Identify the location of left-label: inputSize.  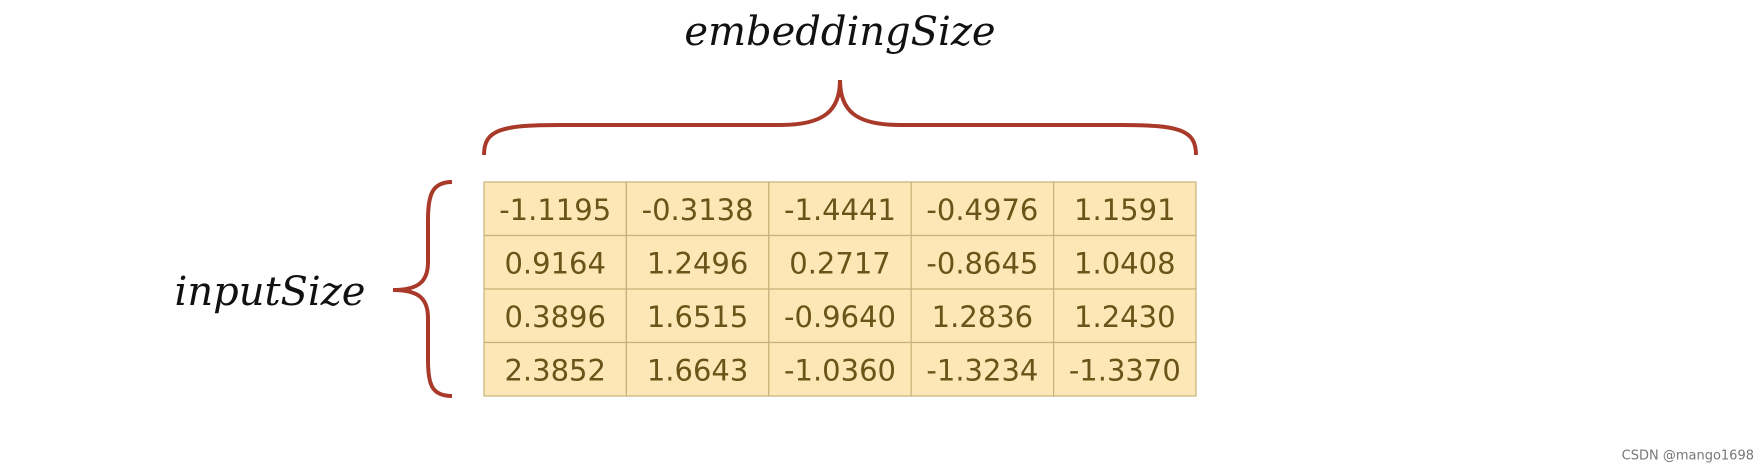
(270, 292).